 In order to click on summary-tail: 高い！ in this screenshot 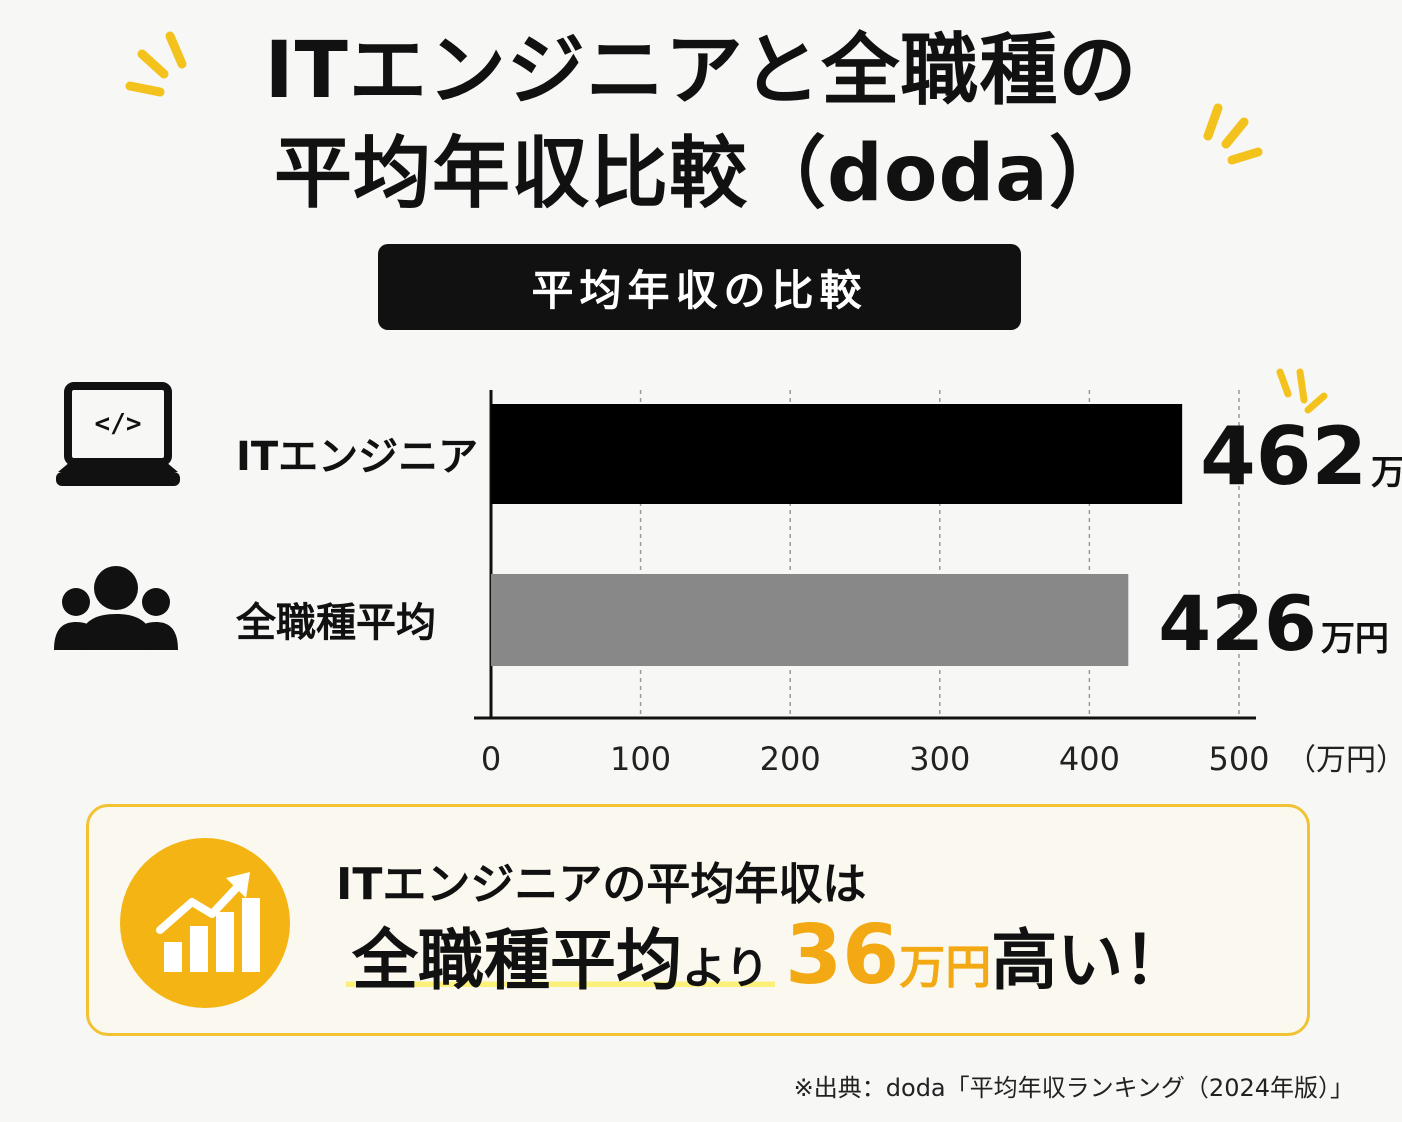, I will do `click(1090, 960)`.